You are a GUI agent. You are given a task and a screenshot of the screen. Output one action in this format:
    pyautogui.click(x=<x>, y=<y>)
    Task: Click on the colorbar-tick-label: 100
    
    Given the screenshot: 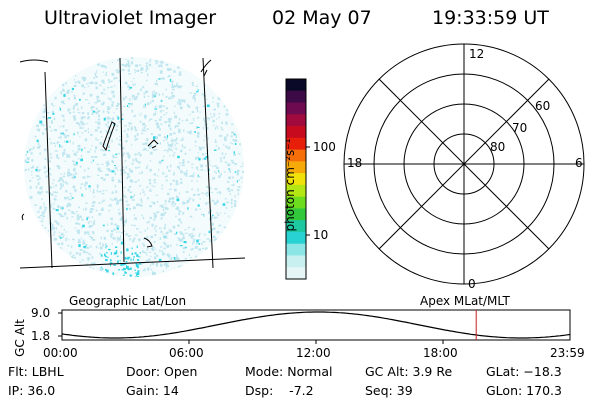 What is the action you would take?
    pyautogui.click(x=324, y=147)
    